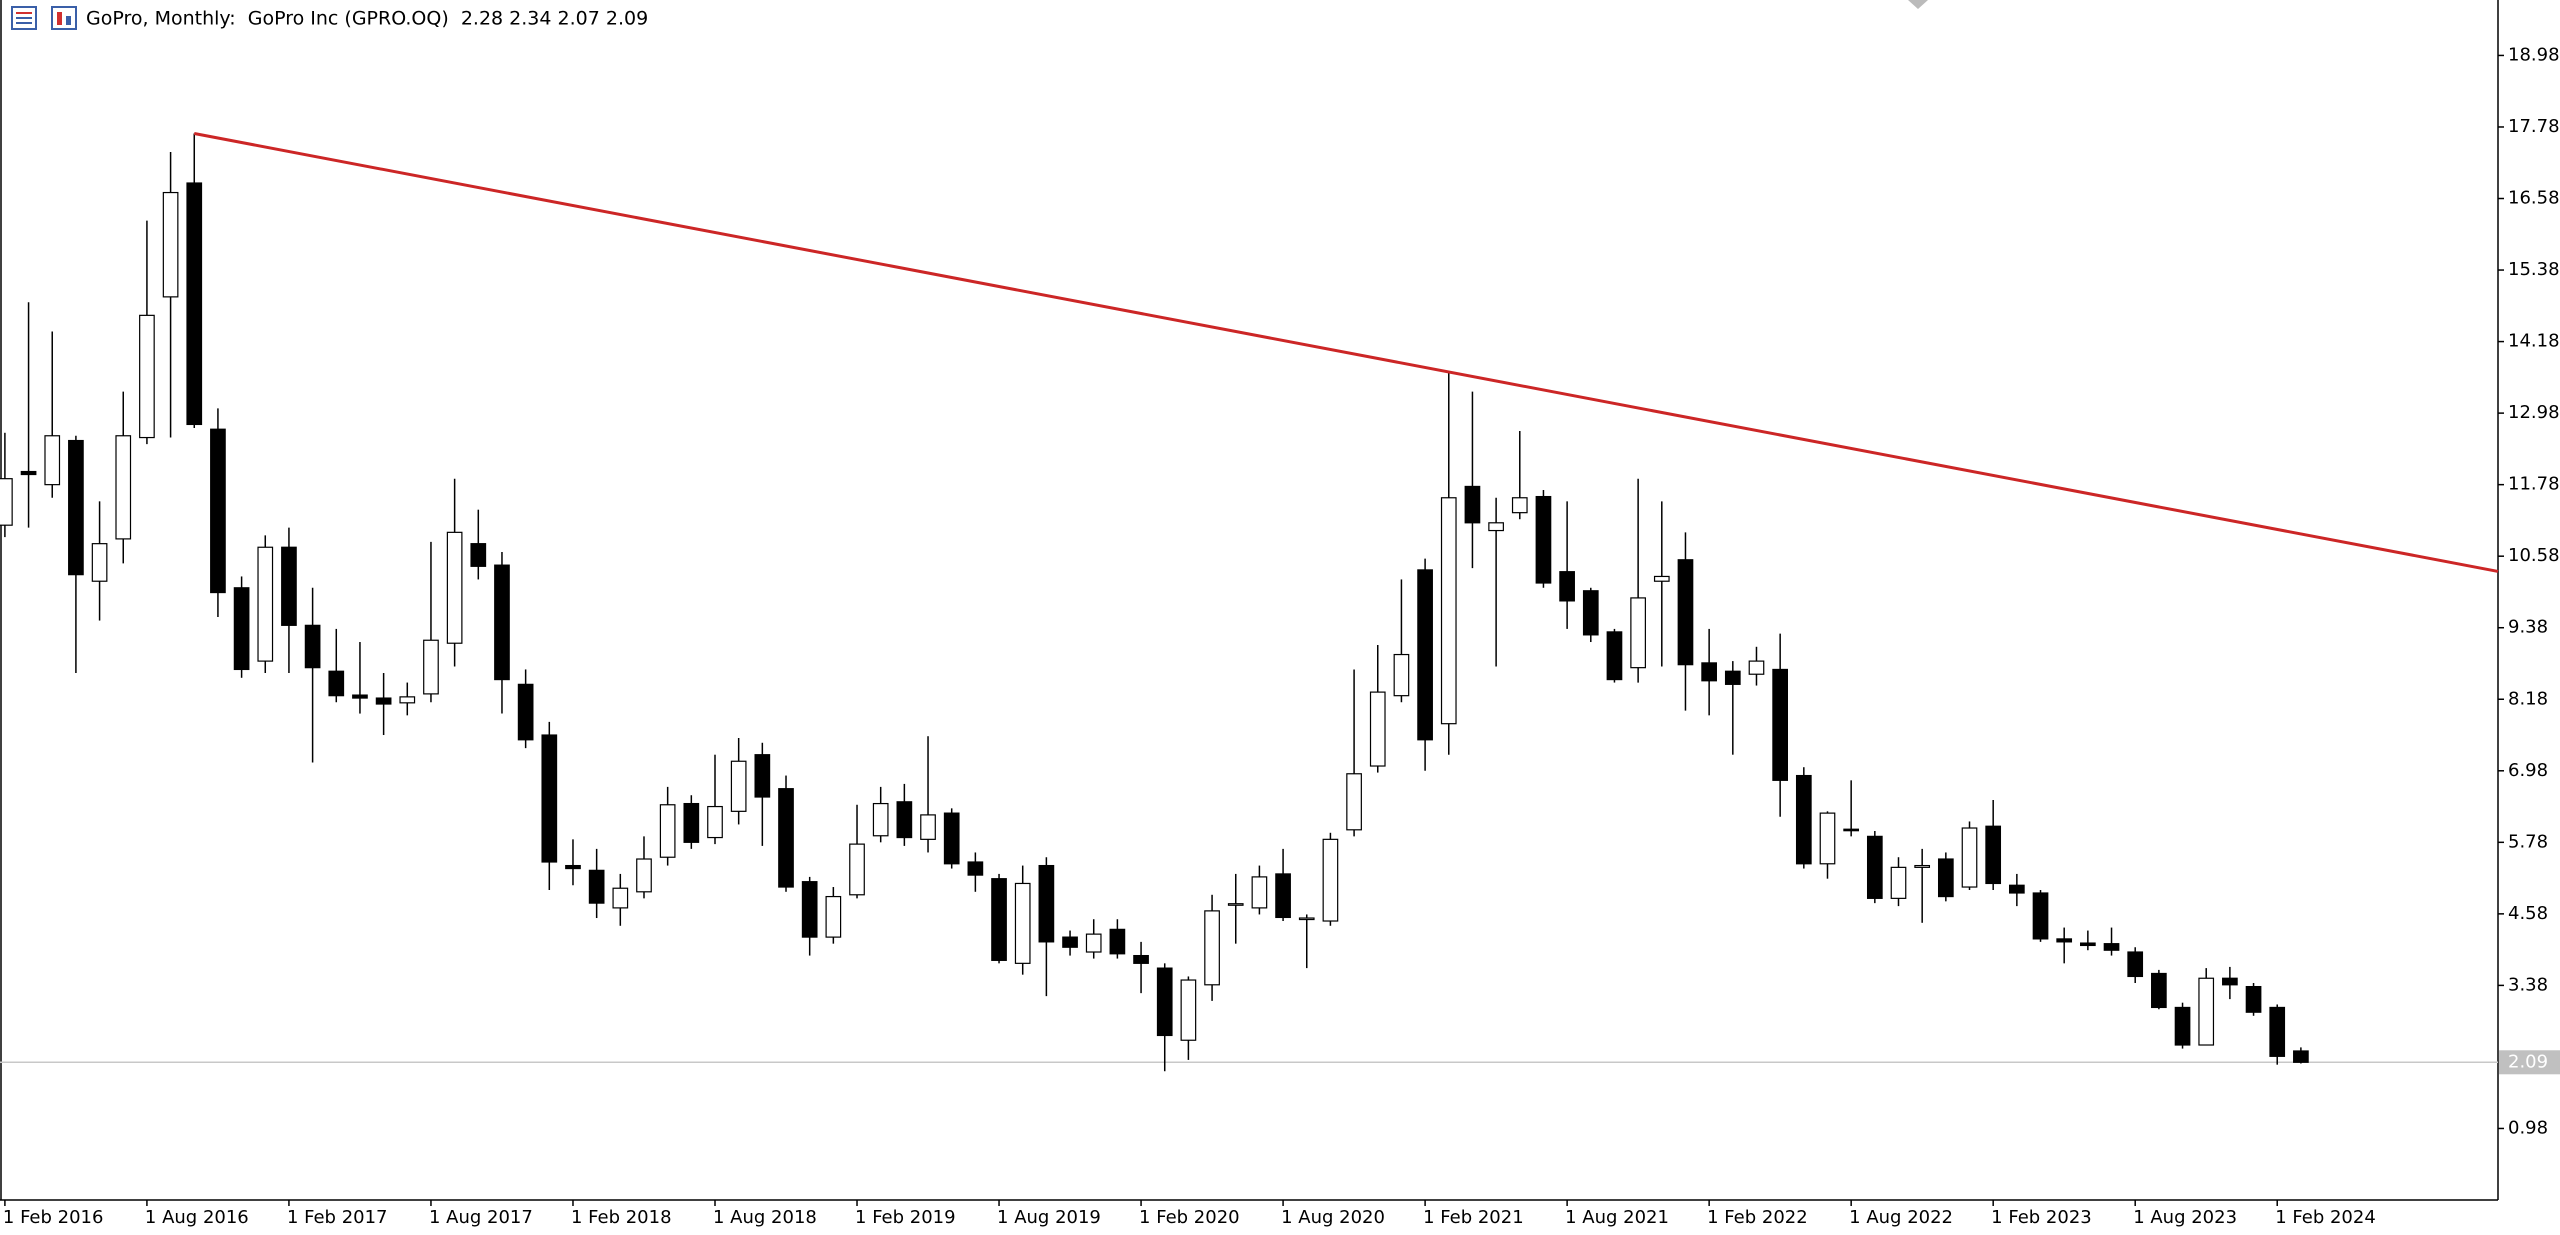 The image size is (2560, 1235). I want to click on x-tick-label: 1 Aug 2016, so click(197, 1217).